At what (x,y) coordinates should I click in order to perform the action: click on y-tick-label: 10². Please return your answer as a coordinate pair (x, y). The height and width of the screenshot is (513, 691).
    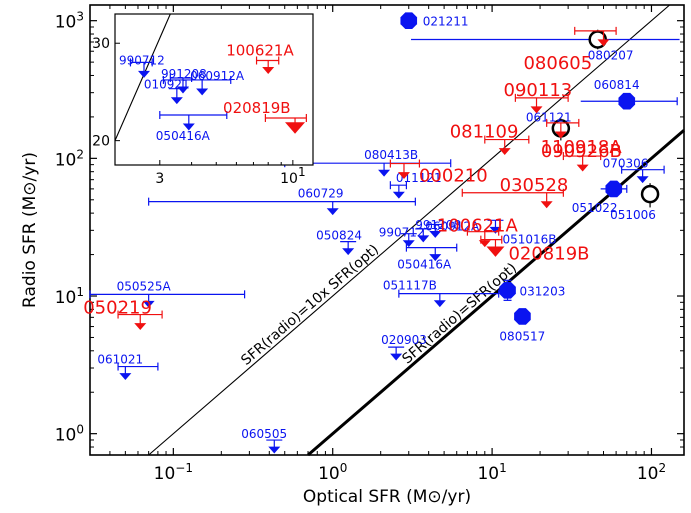
    Looking at the image, I should click on (69, 158).